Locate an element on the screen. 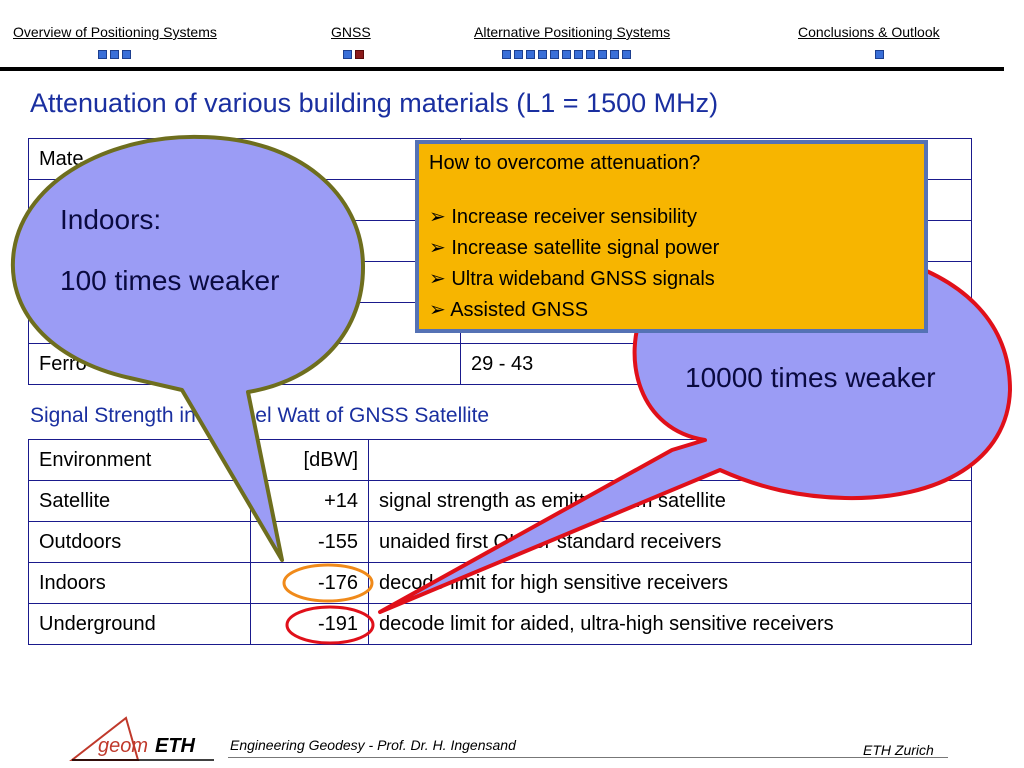 The image size is (1024, 768). nav-dots-alternative is located at coordinates (566, 56).